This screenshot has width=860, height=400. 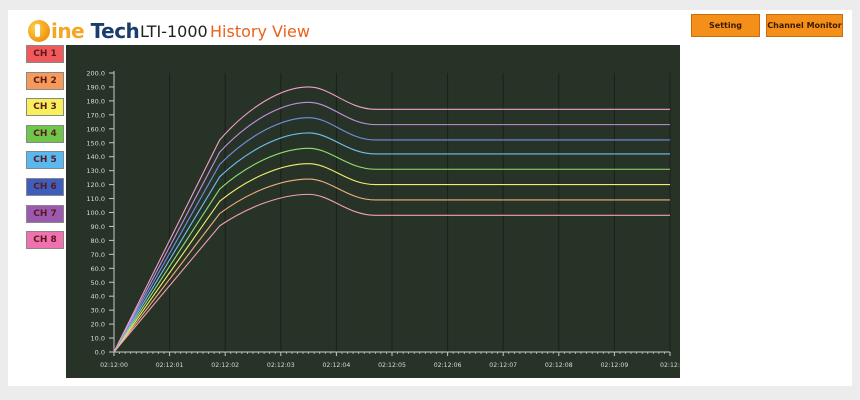 What do you see at coordinates (95, 101) in the screenshot?
I see `y-tick-label: 180.0` at bounding box center [95, 101].